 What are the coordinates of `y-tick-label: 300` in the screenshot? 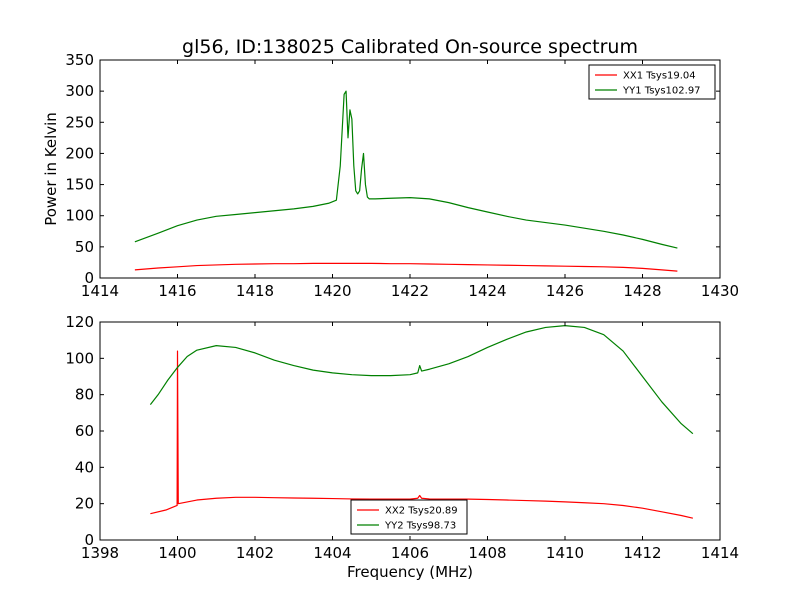 It's located at (79, 91).